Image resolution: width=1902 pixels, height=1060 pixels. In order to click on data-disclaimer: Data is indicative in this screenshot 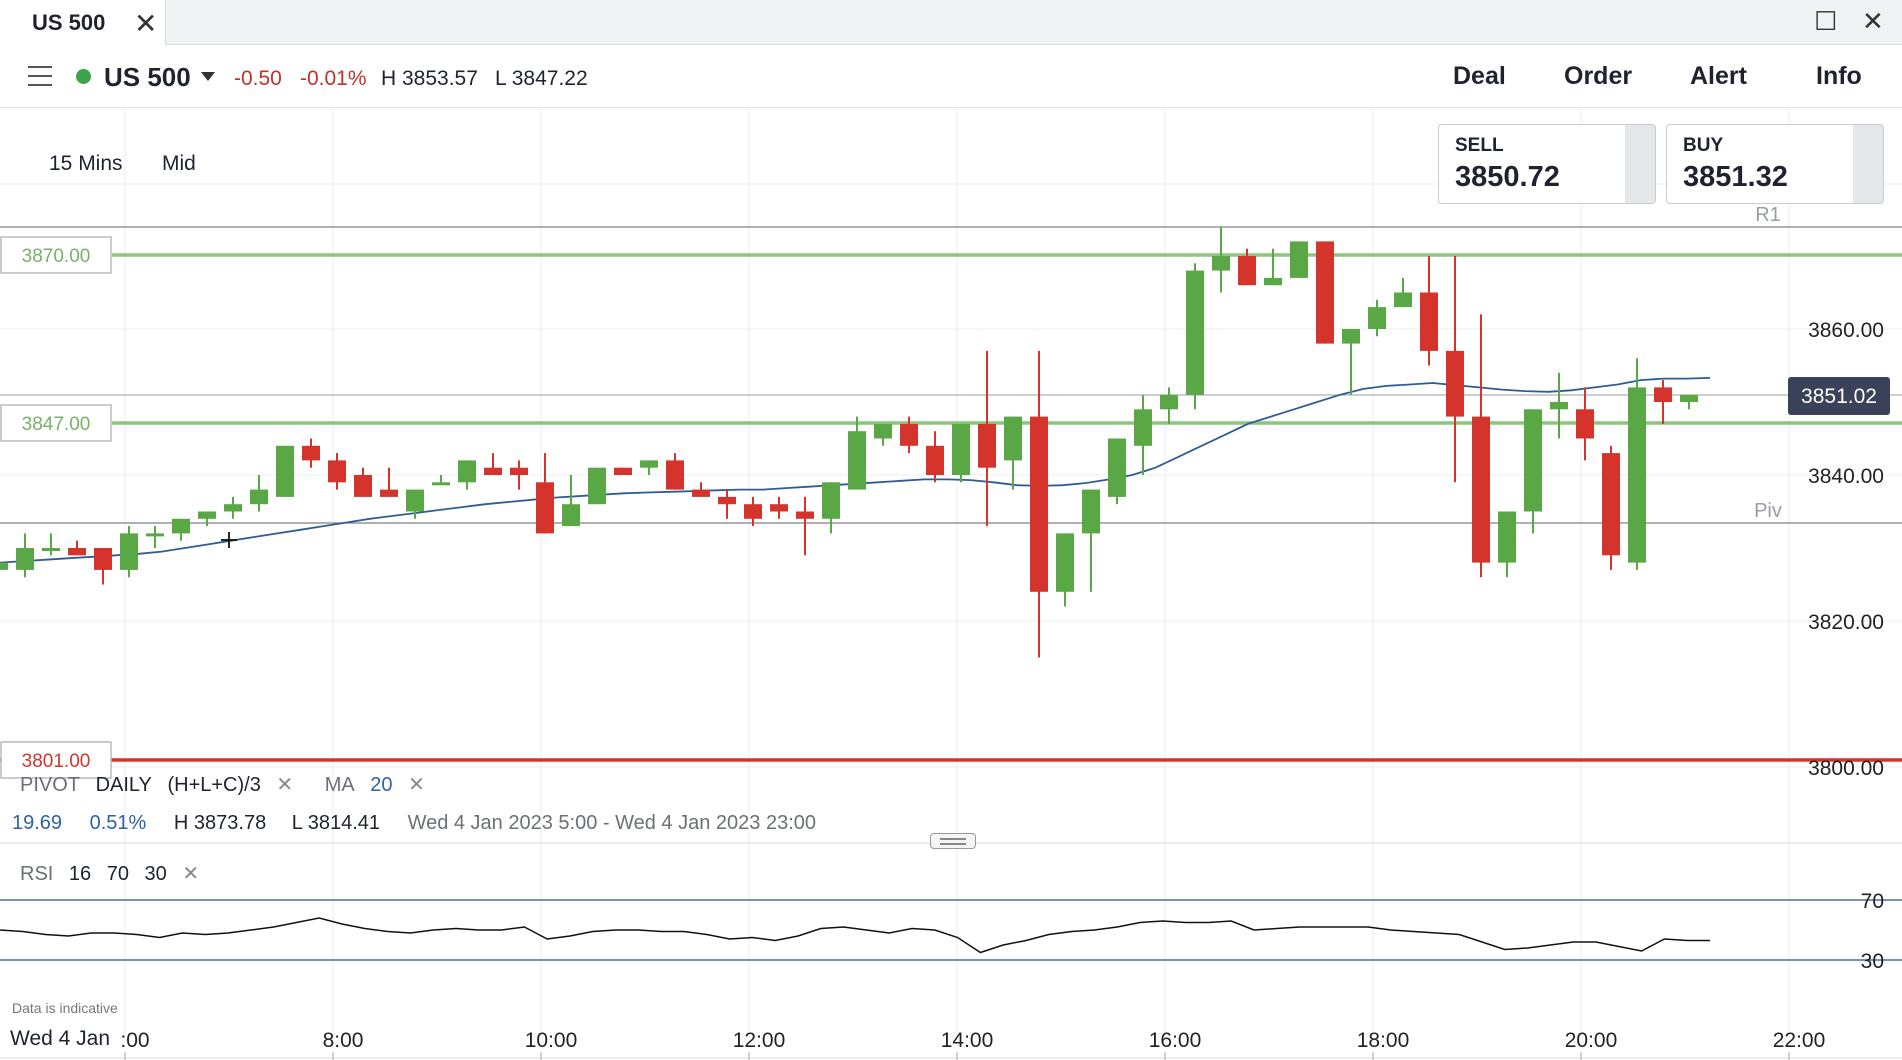, I will do `click(65, 1008)`.